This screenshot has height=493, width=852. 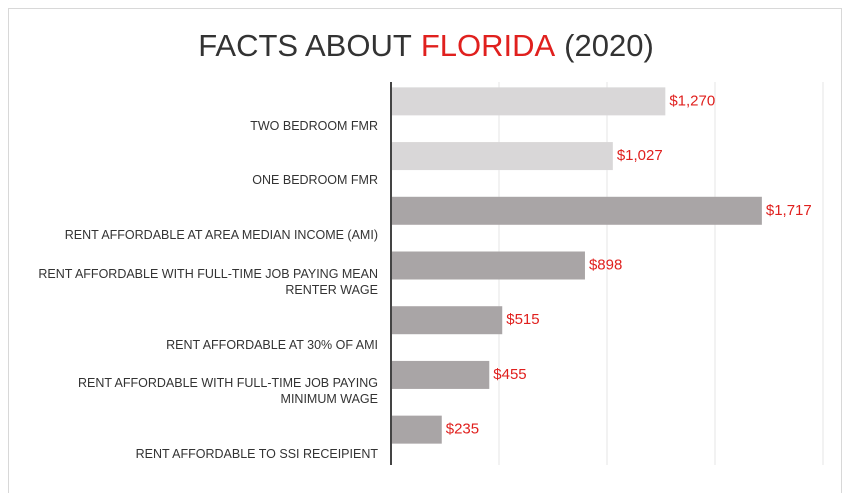 I want to click on value-label: $455, so click(x=509, y=374).